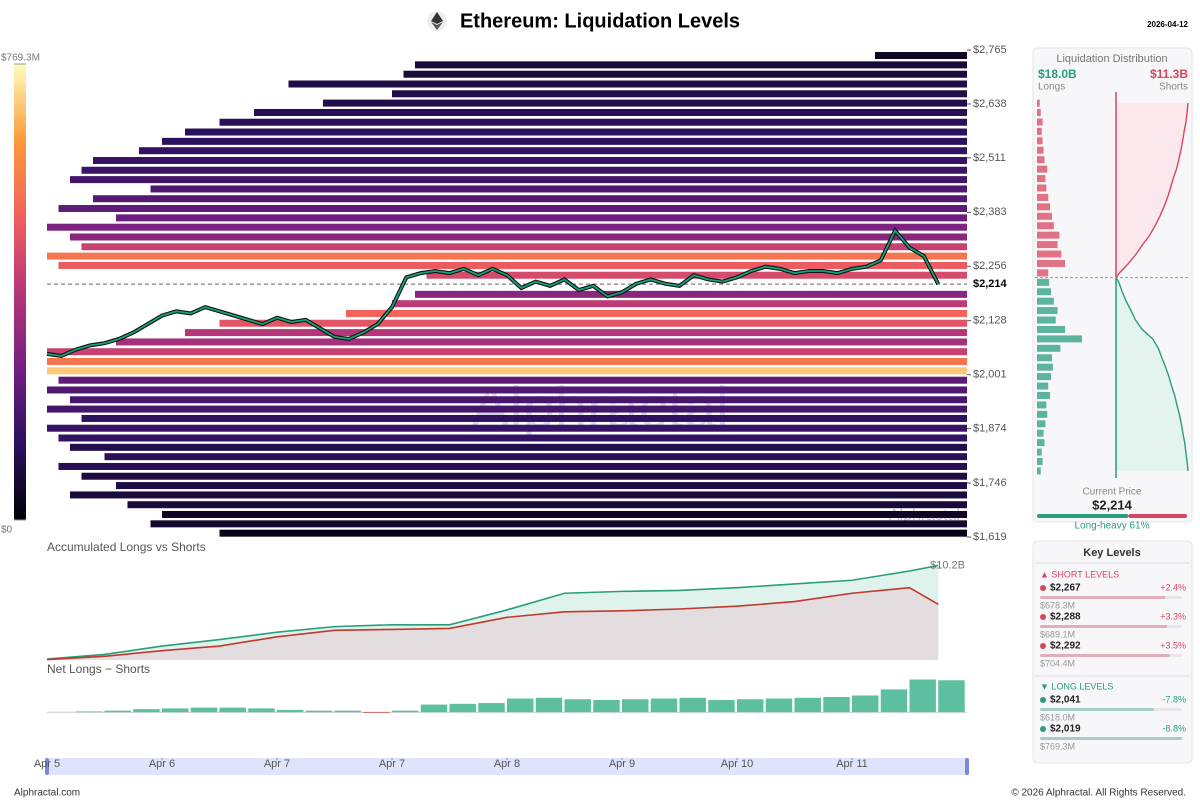  Describe the element at coordinates (1083, 516) in the screenshot. I see `balance-bar` at that location.